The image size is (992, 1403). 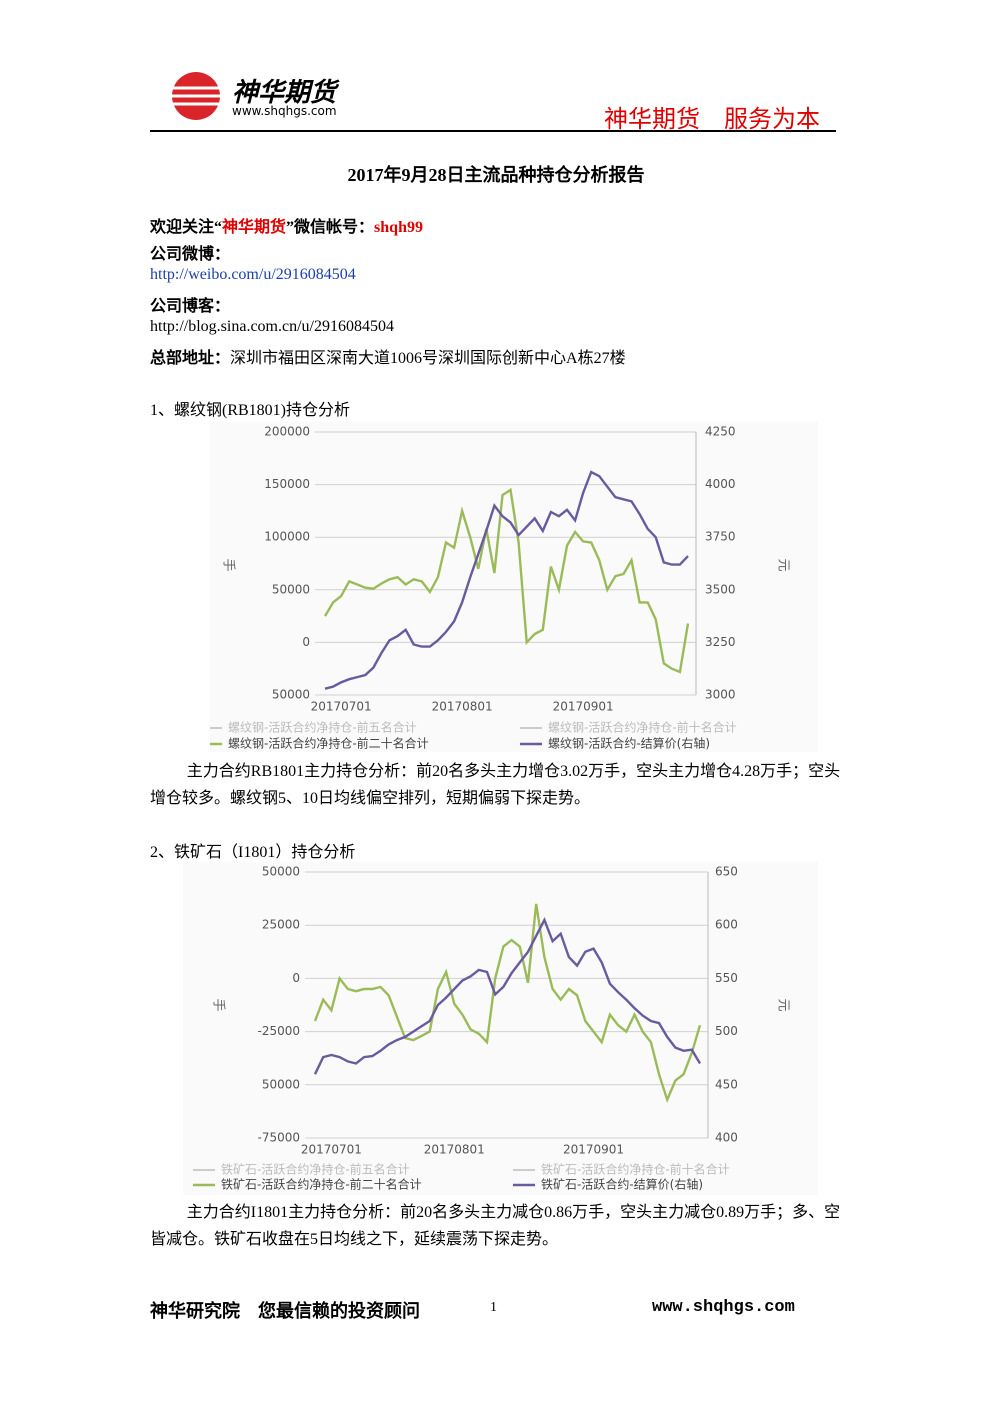 What do you see at coordinates (496, 175) in the screenshot?
I see `title: 2017年9月28日主流品种持仓分析报告` at bounding box center [496, 175].